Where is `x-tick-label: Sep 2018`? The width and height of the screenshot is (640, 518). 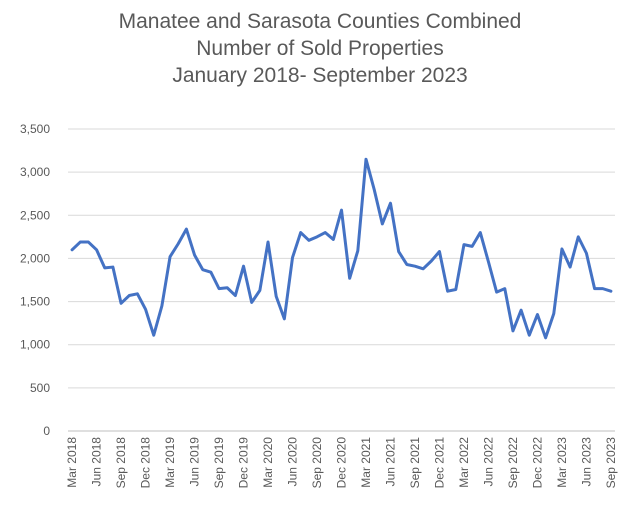 x-tick-label: Sep 2018 is located at coordinates (121, 463).